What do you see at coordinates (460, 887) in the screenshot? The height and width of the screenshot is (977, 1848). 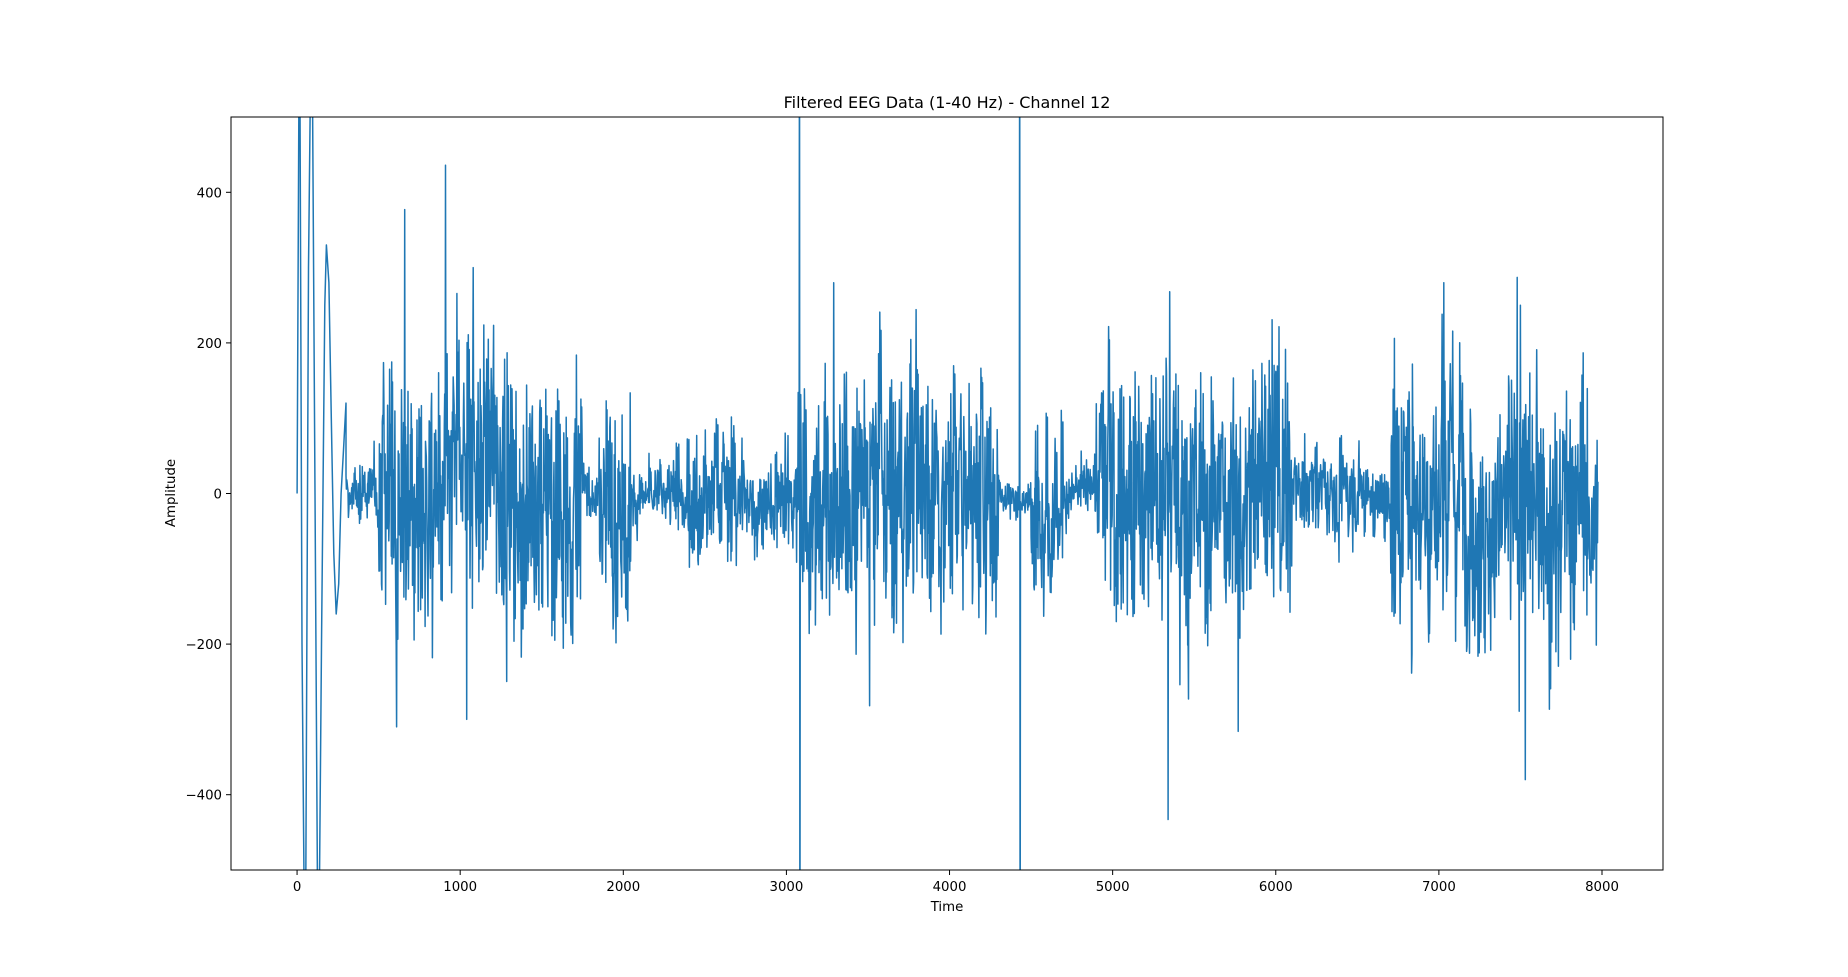 I see `x-tick-label: 1000` at bounding box center [460, 887].